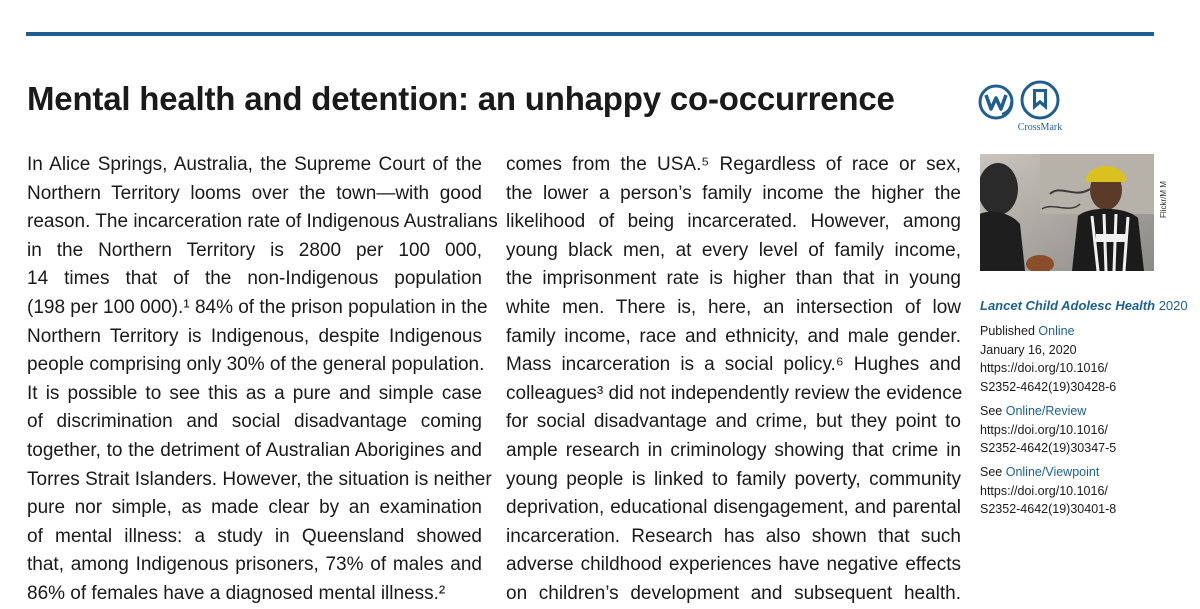  What do you see at coordinates (1056, 331) in the screenshot?
I see `online-link: Online` at bounding box center [1056, 331].